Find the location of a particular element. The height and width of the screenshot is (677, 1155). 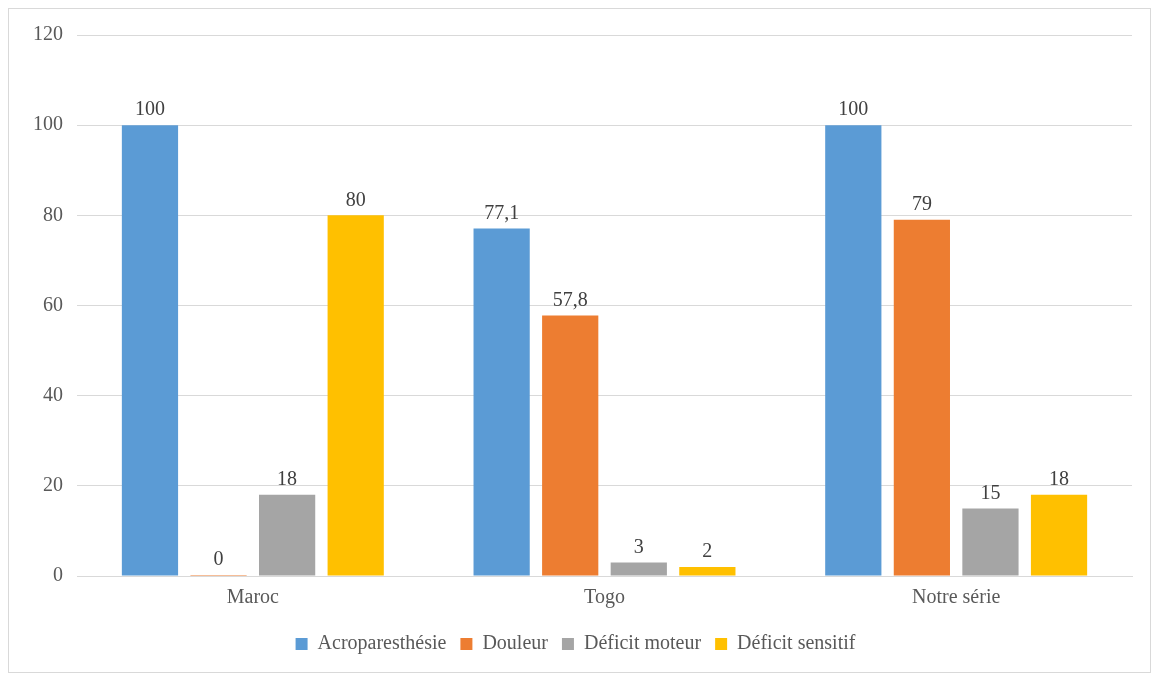

data-label: 79 is located at coordinates (921, 203).